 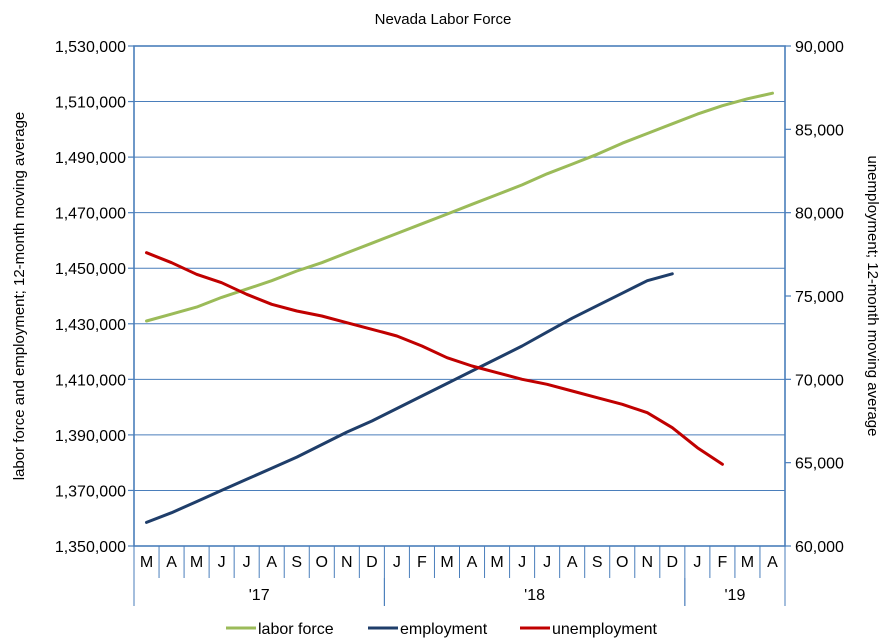 I want to click on legend-label: employment, so click(x=444, y=629).